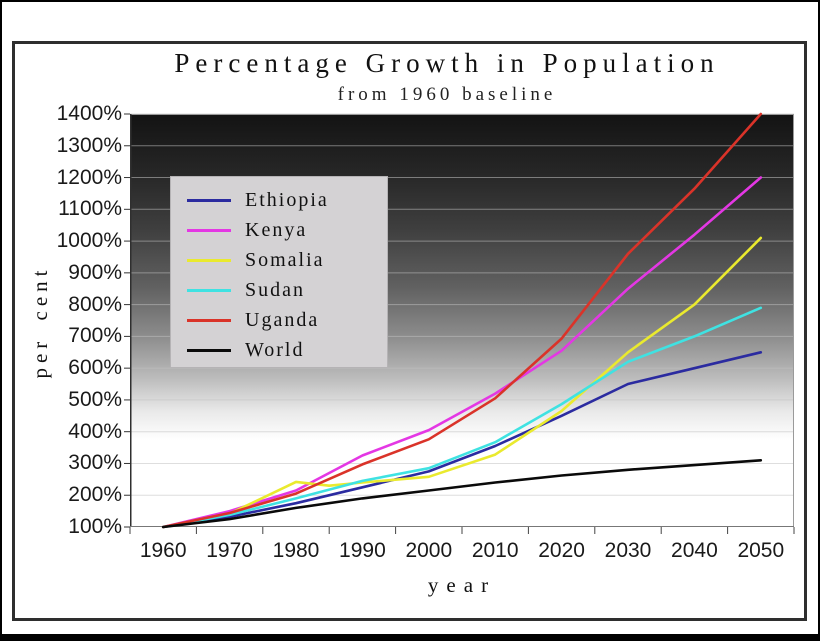 The image size is (820, 641). I want to click on legend-item: World, so click(287, 350).